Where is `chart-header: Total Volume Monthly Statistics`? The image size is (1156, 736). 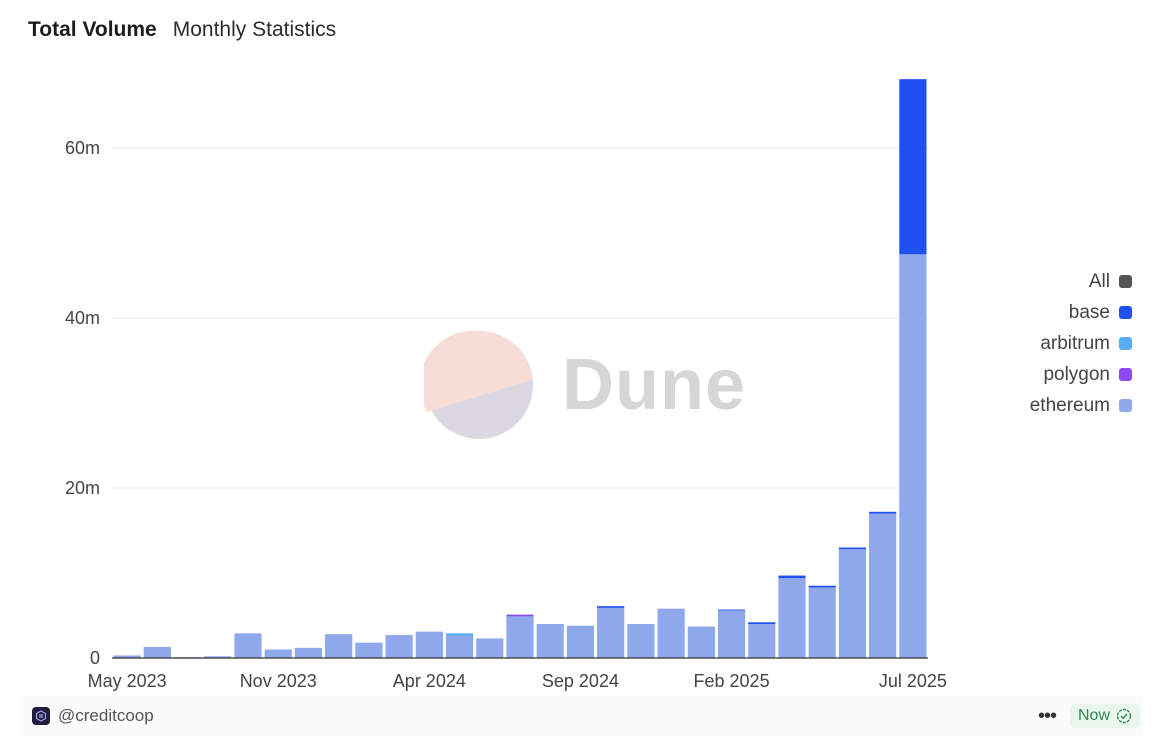
chart-header: Total Volume Monthly Statistics is located at coordinates (182, 30).